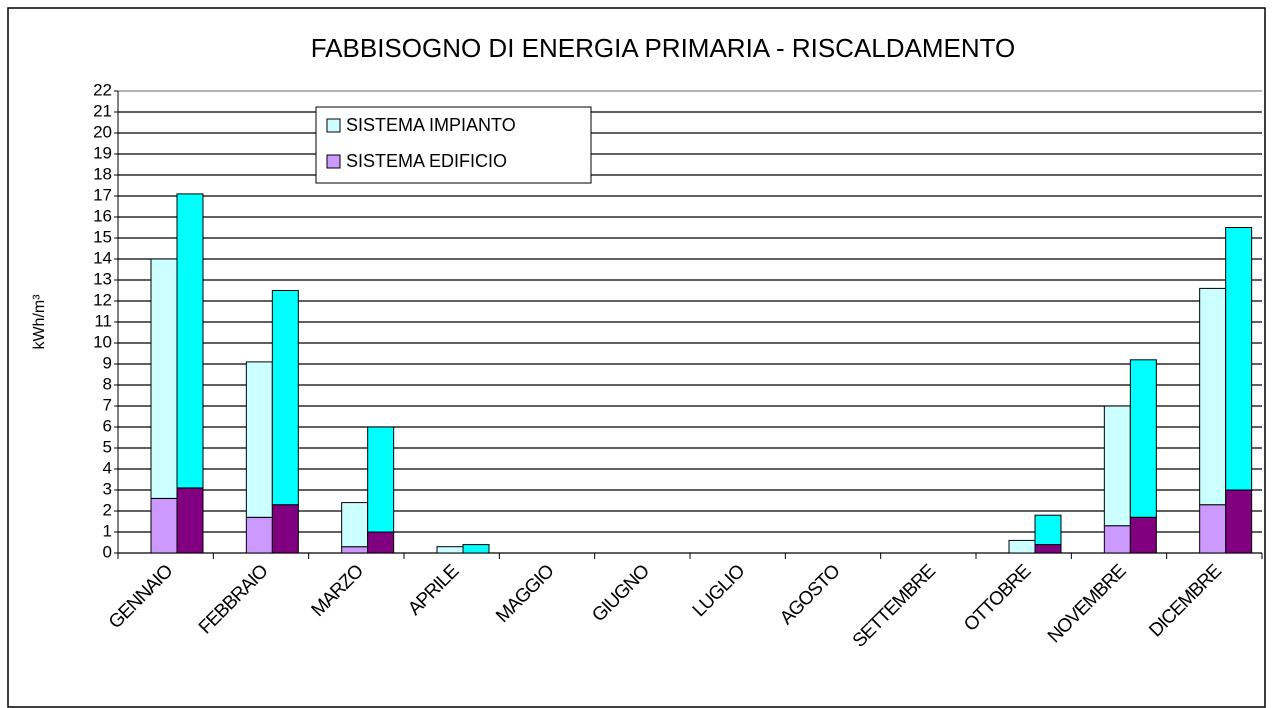  Describe the element at coordinates (102, 152) in the screenshot. I see `y-tick-label: 19` at that location.